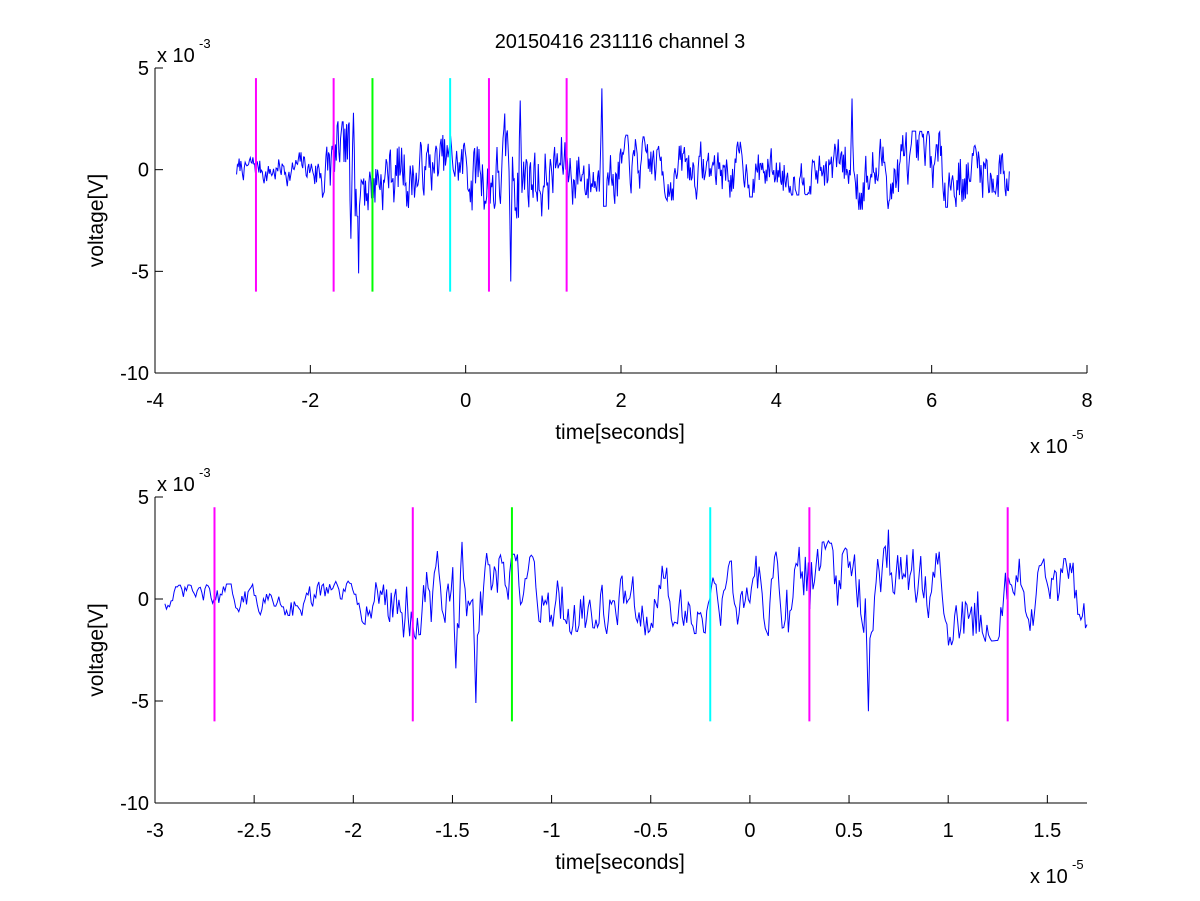 The width and height of the screenshot is (1200, 901). What do you see at coordinates (948, 831) in the screenshot?
I see `x-tick-label: 1` at bounding box center [948, 831].